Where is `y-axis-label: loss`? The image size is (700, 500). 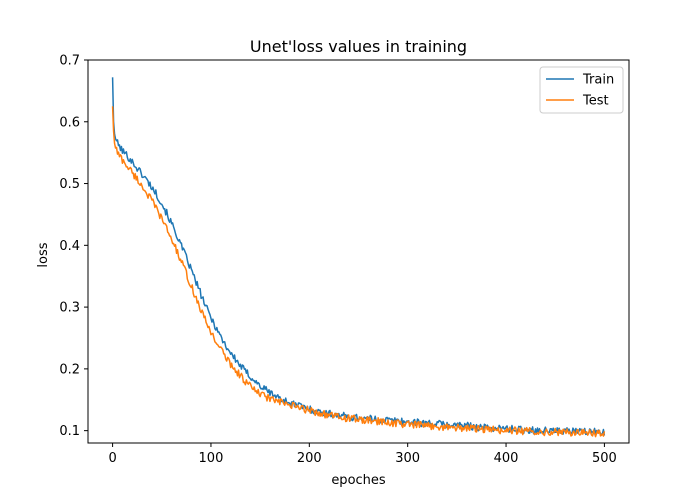
y-axis-label: loss is located at coordinates (43, 254).